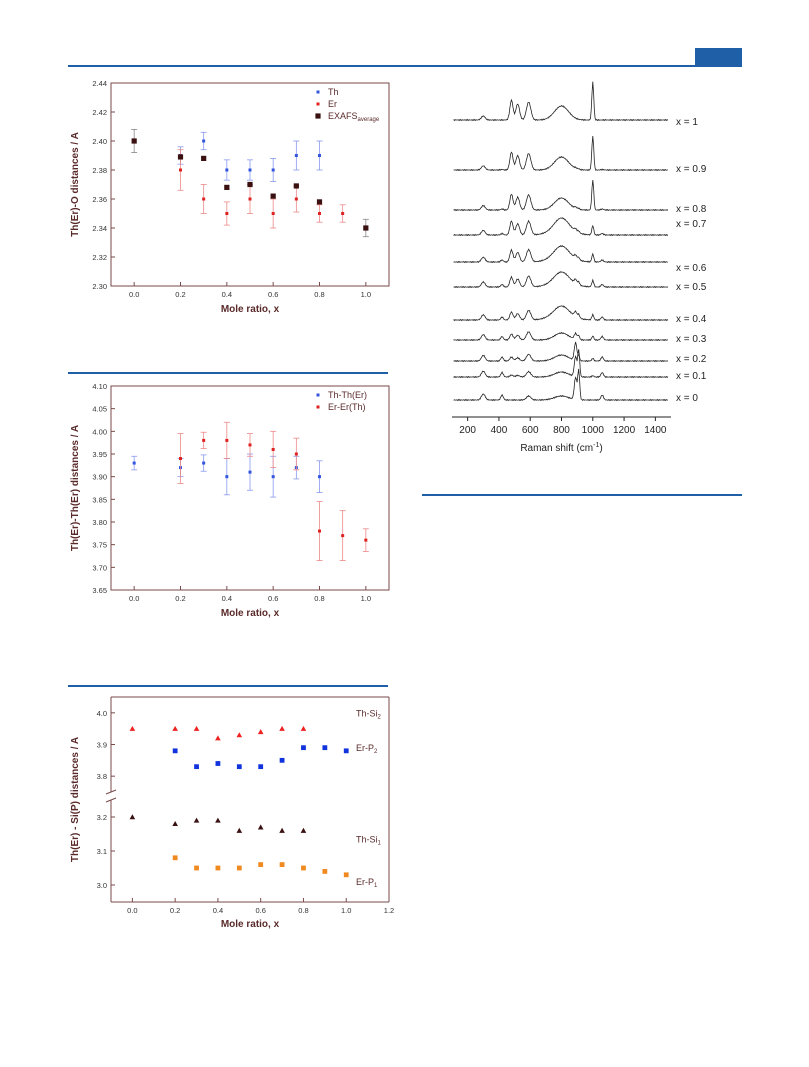 This screenshot has width=809, height=1067. I want to click on spectrum-label: x = 1, so click(687, 122).